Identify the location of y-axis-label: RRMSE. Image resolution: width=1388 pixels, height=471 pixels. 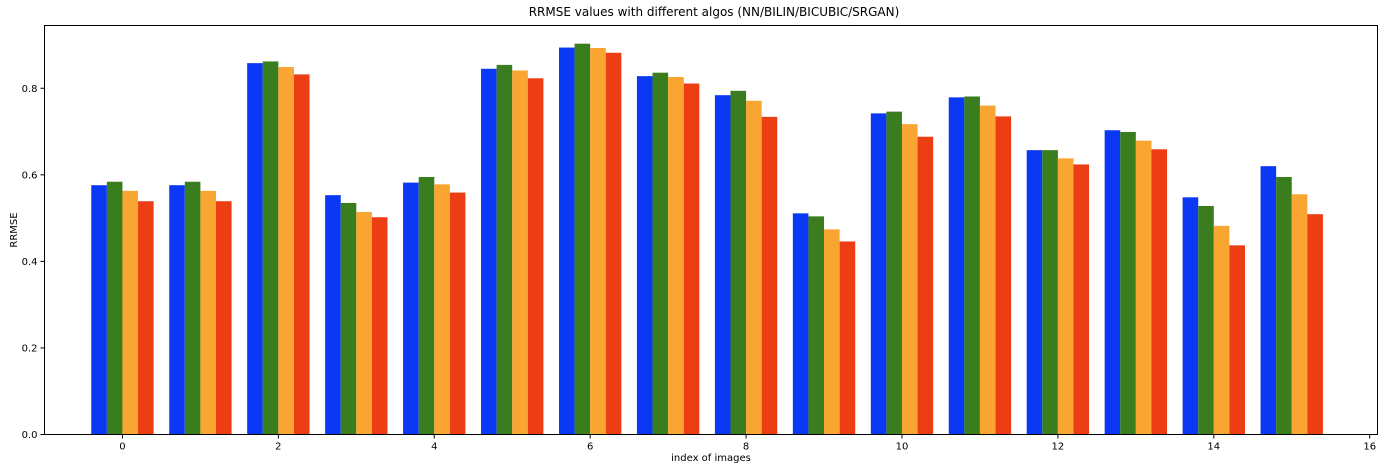
(14, 229).